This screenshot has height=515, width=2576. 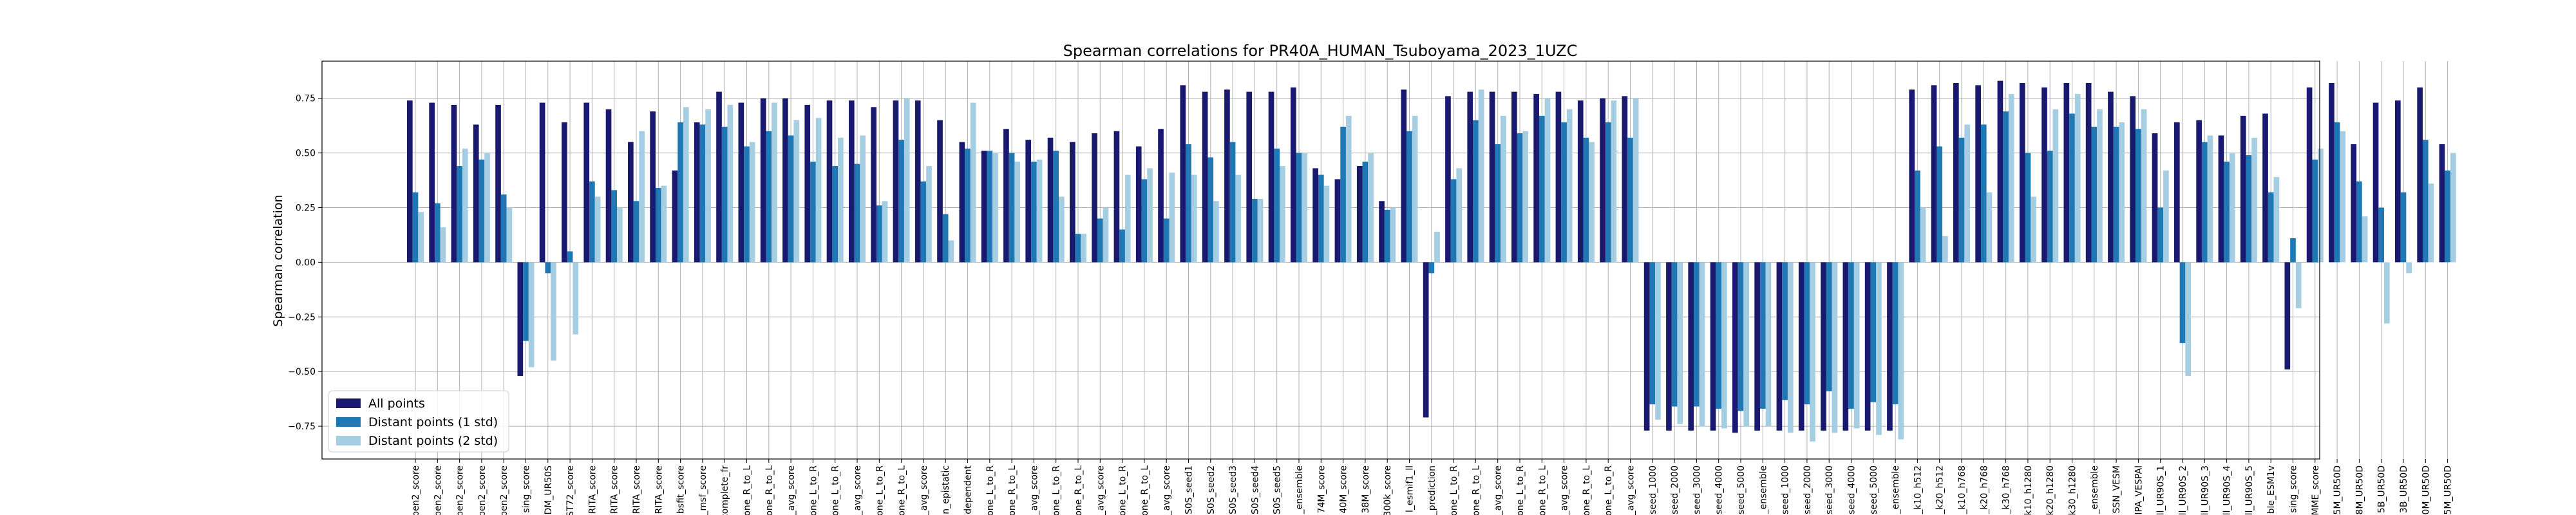 What do you see at coordinates (487, 208) in the screenshot?
I see `bar-distant-points-2-std--3` at bounding box center [487, 208].